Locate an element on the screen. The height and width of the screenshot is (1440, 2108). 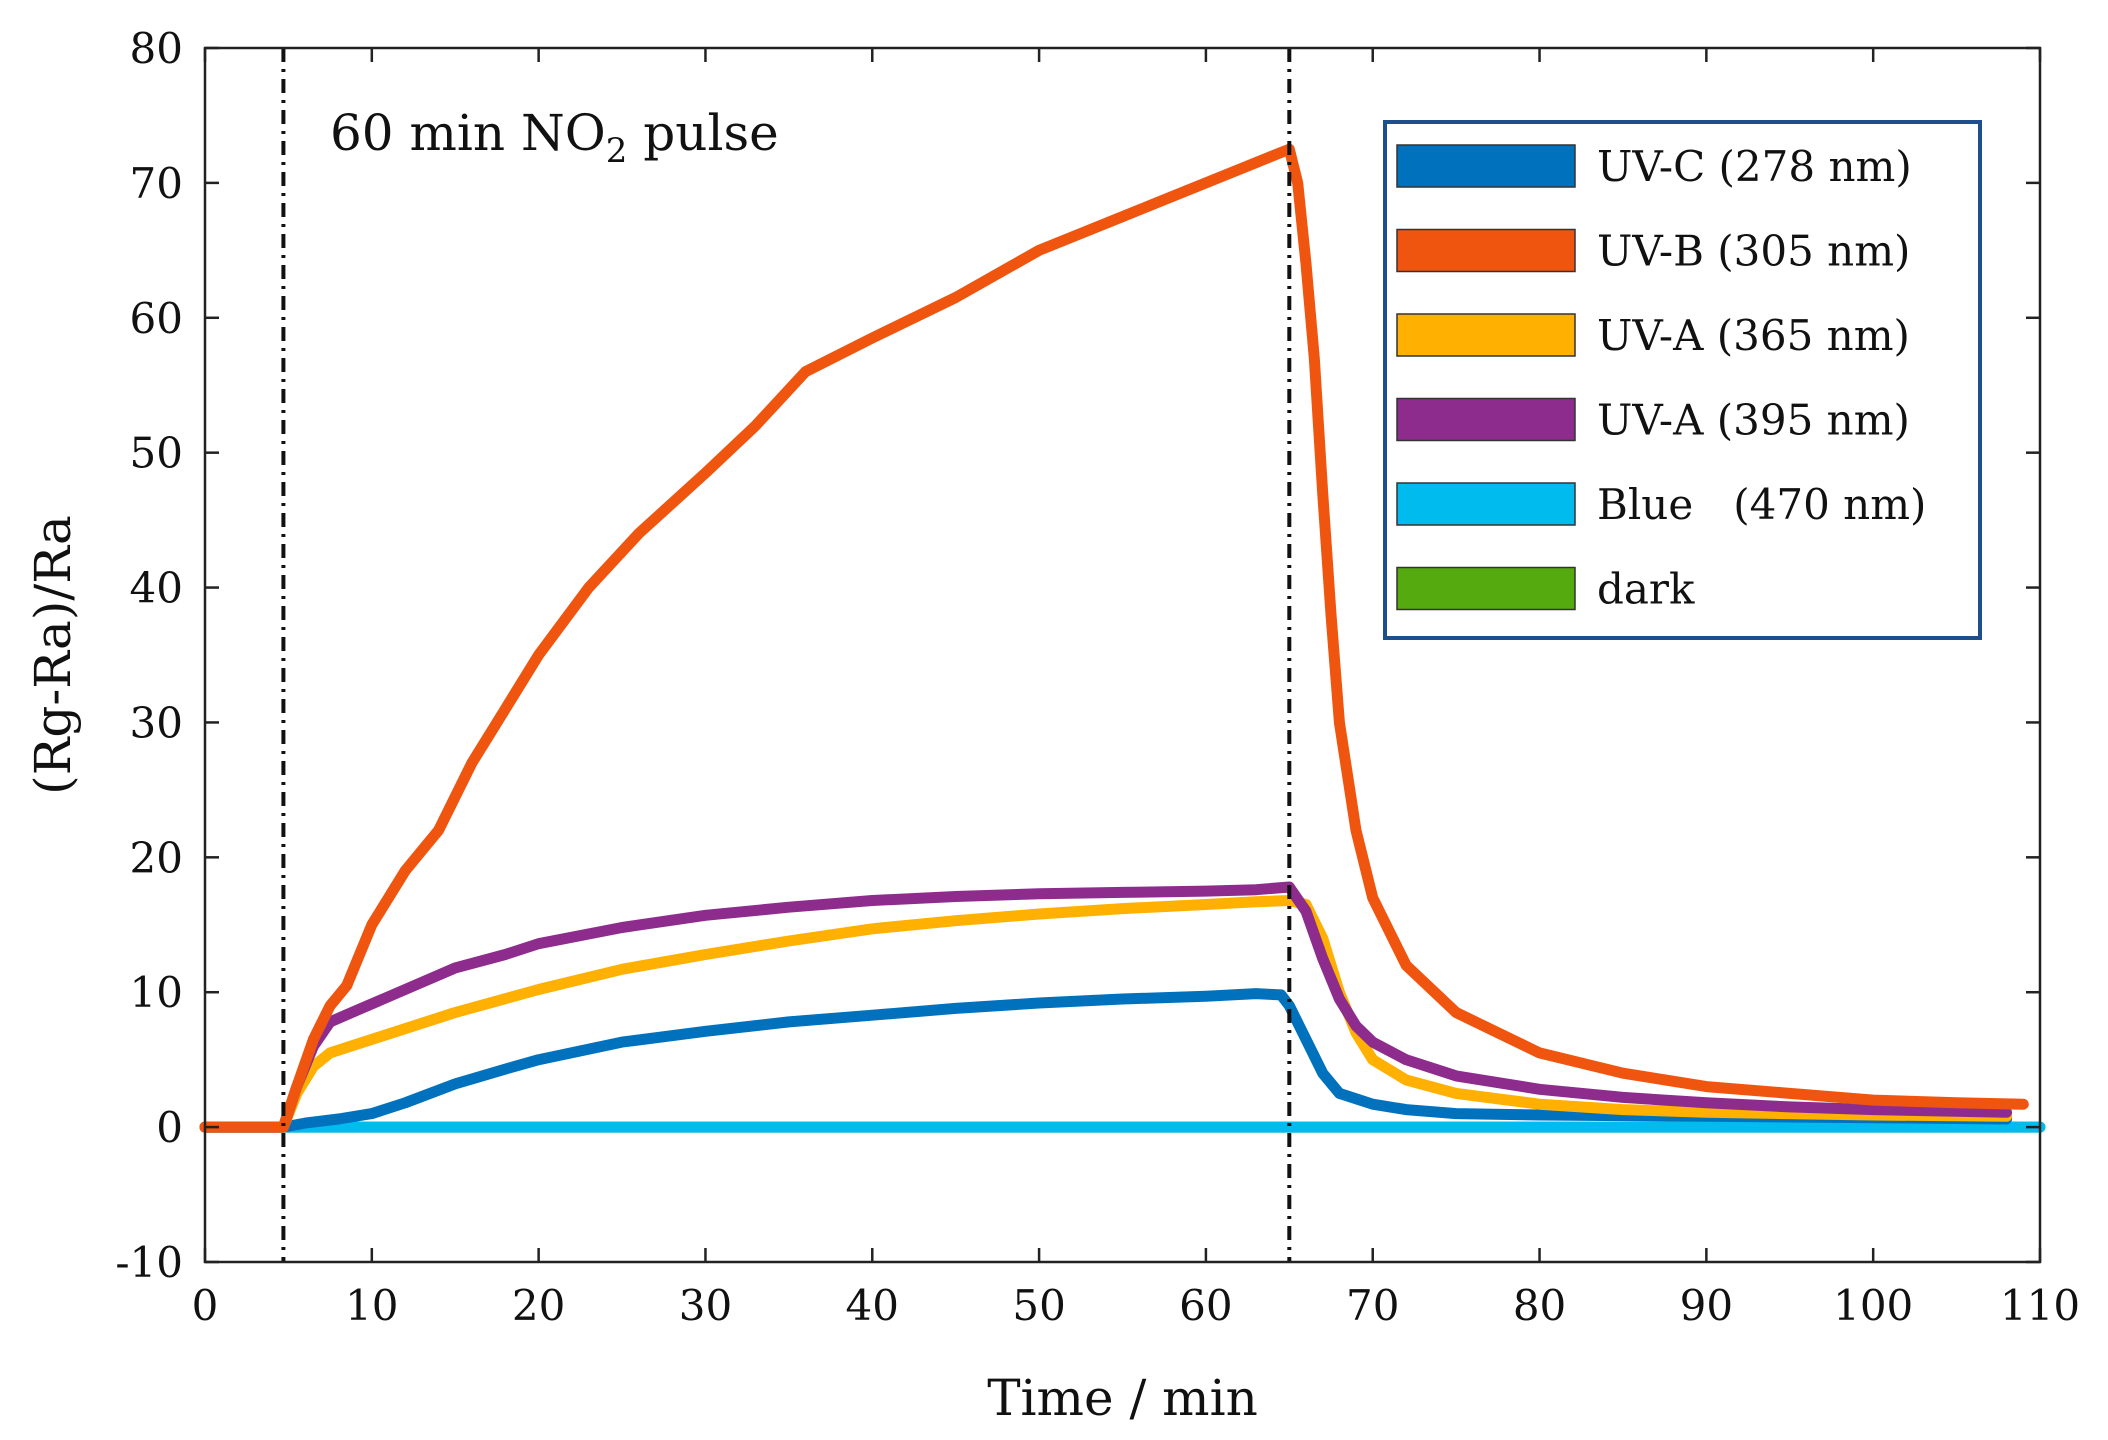
y-tick-label: 60 is located at coordinates (156, 318).